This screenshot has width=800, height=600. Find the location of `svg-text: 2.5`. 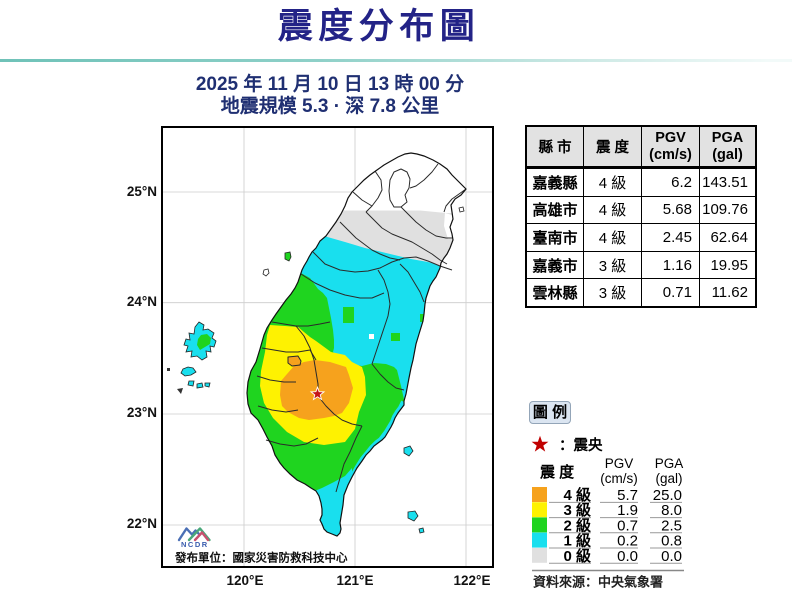

svg-text: 2.5 is located at coordinates (671, 525).